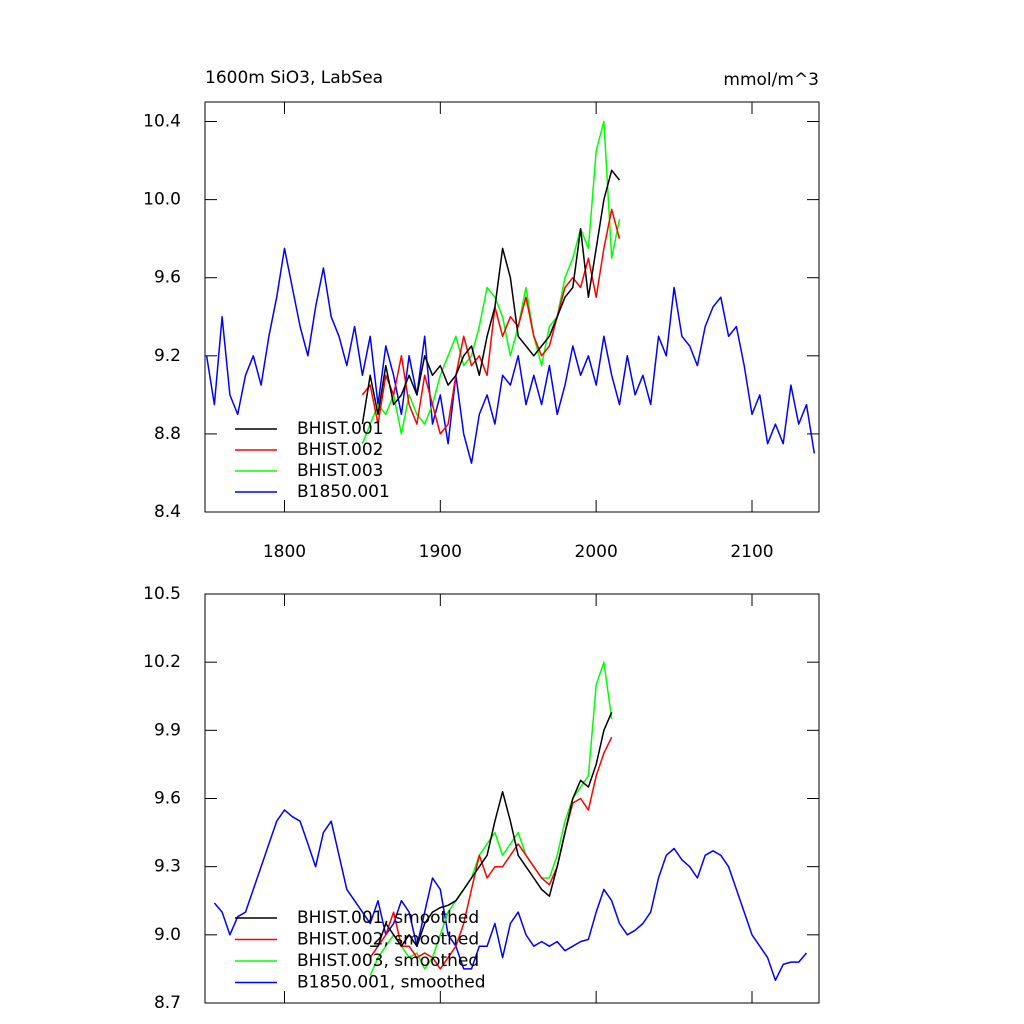 The width and height of the screenshot is (1024, 1024). I want to click on y-tick-label: 10.2, so click(162, 662).